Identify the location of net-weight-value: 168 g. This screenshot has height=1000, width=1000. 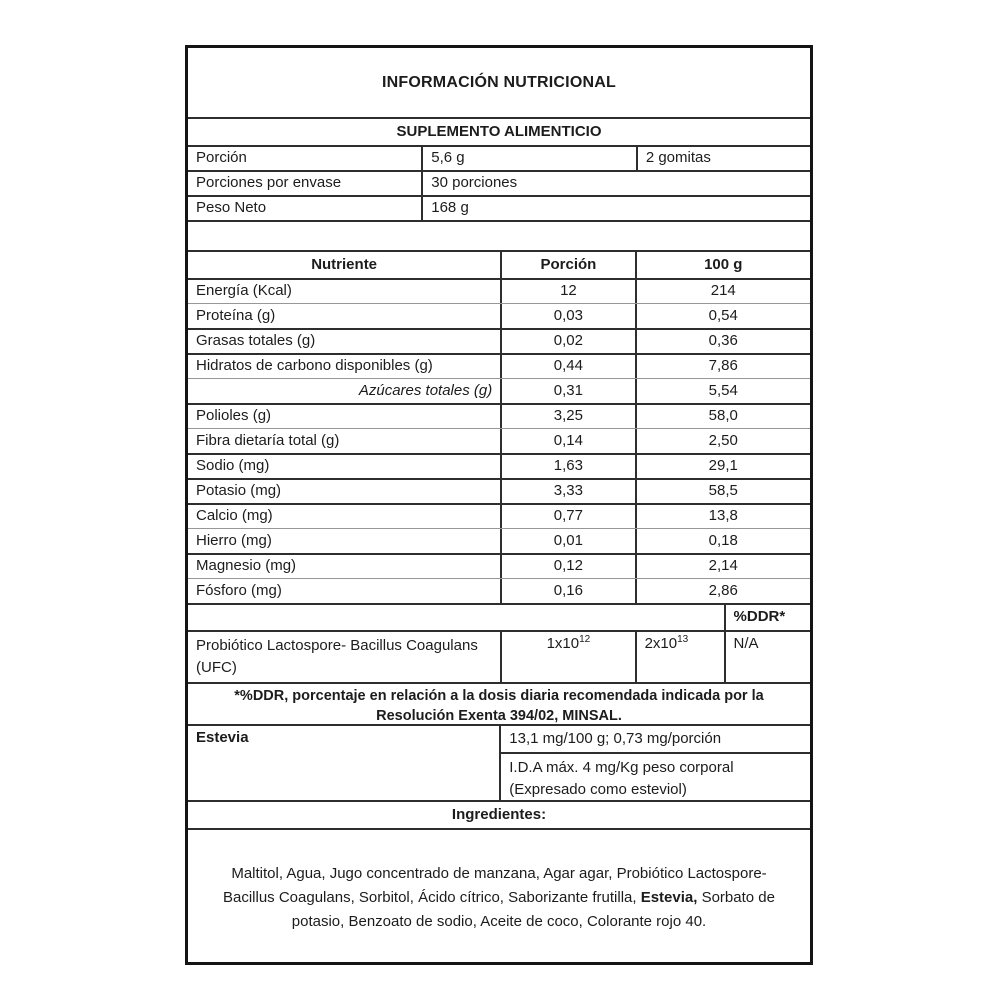
(615, 208).